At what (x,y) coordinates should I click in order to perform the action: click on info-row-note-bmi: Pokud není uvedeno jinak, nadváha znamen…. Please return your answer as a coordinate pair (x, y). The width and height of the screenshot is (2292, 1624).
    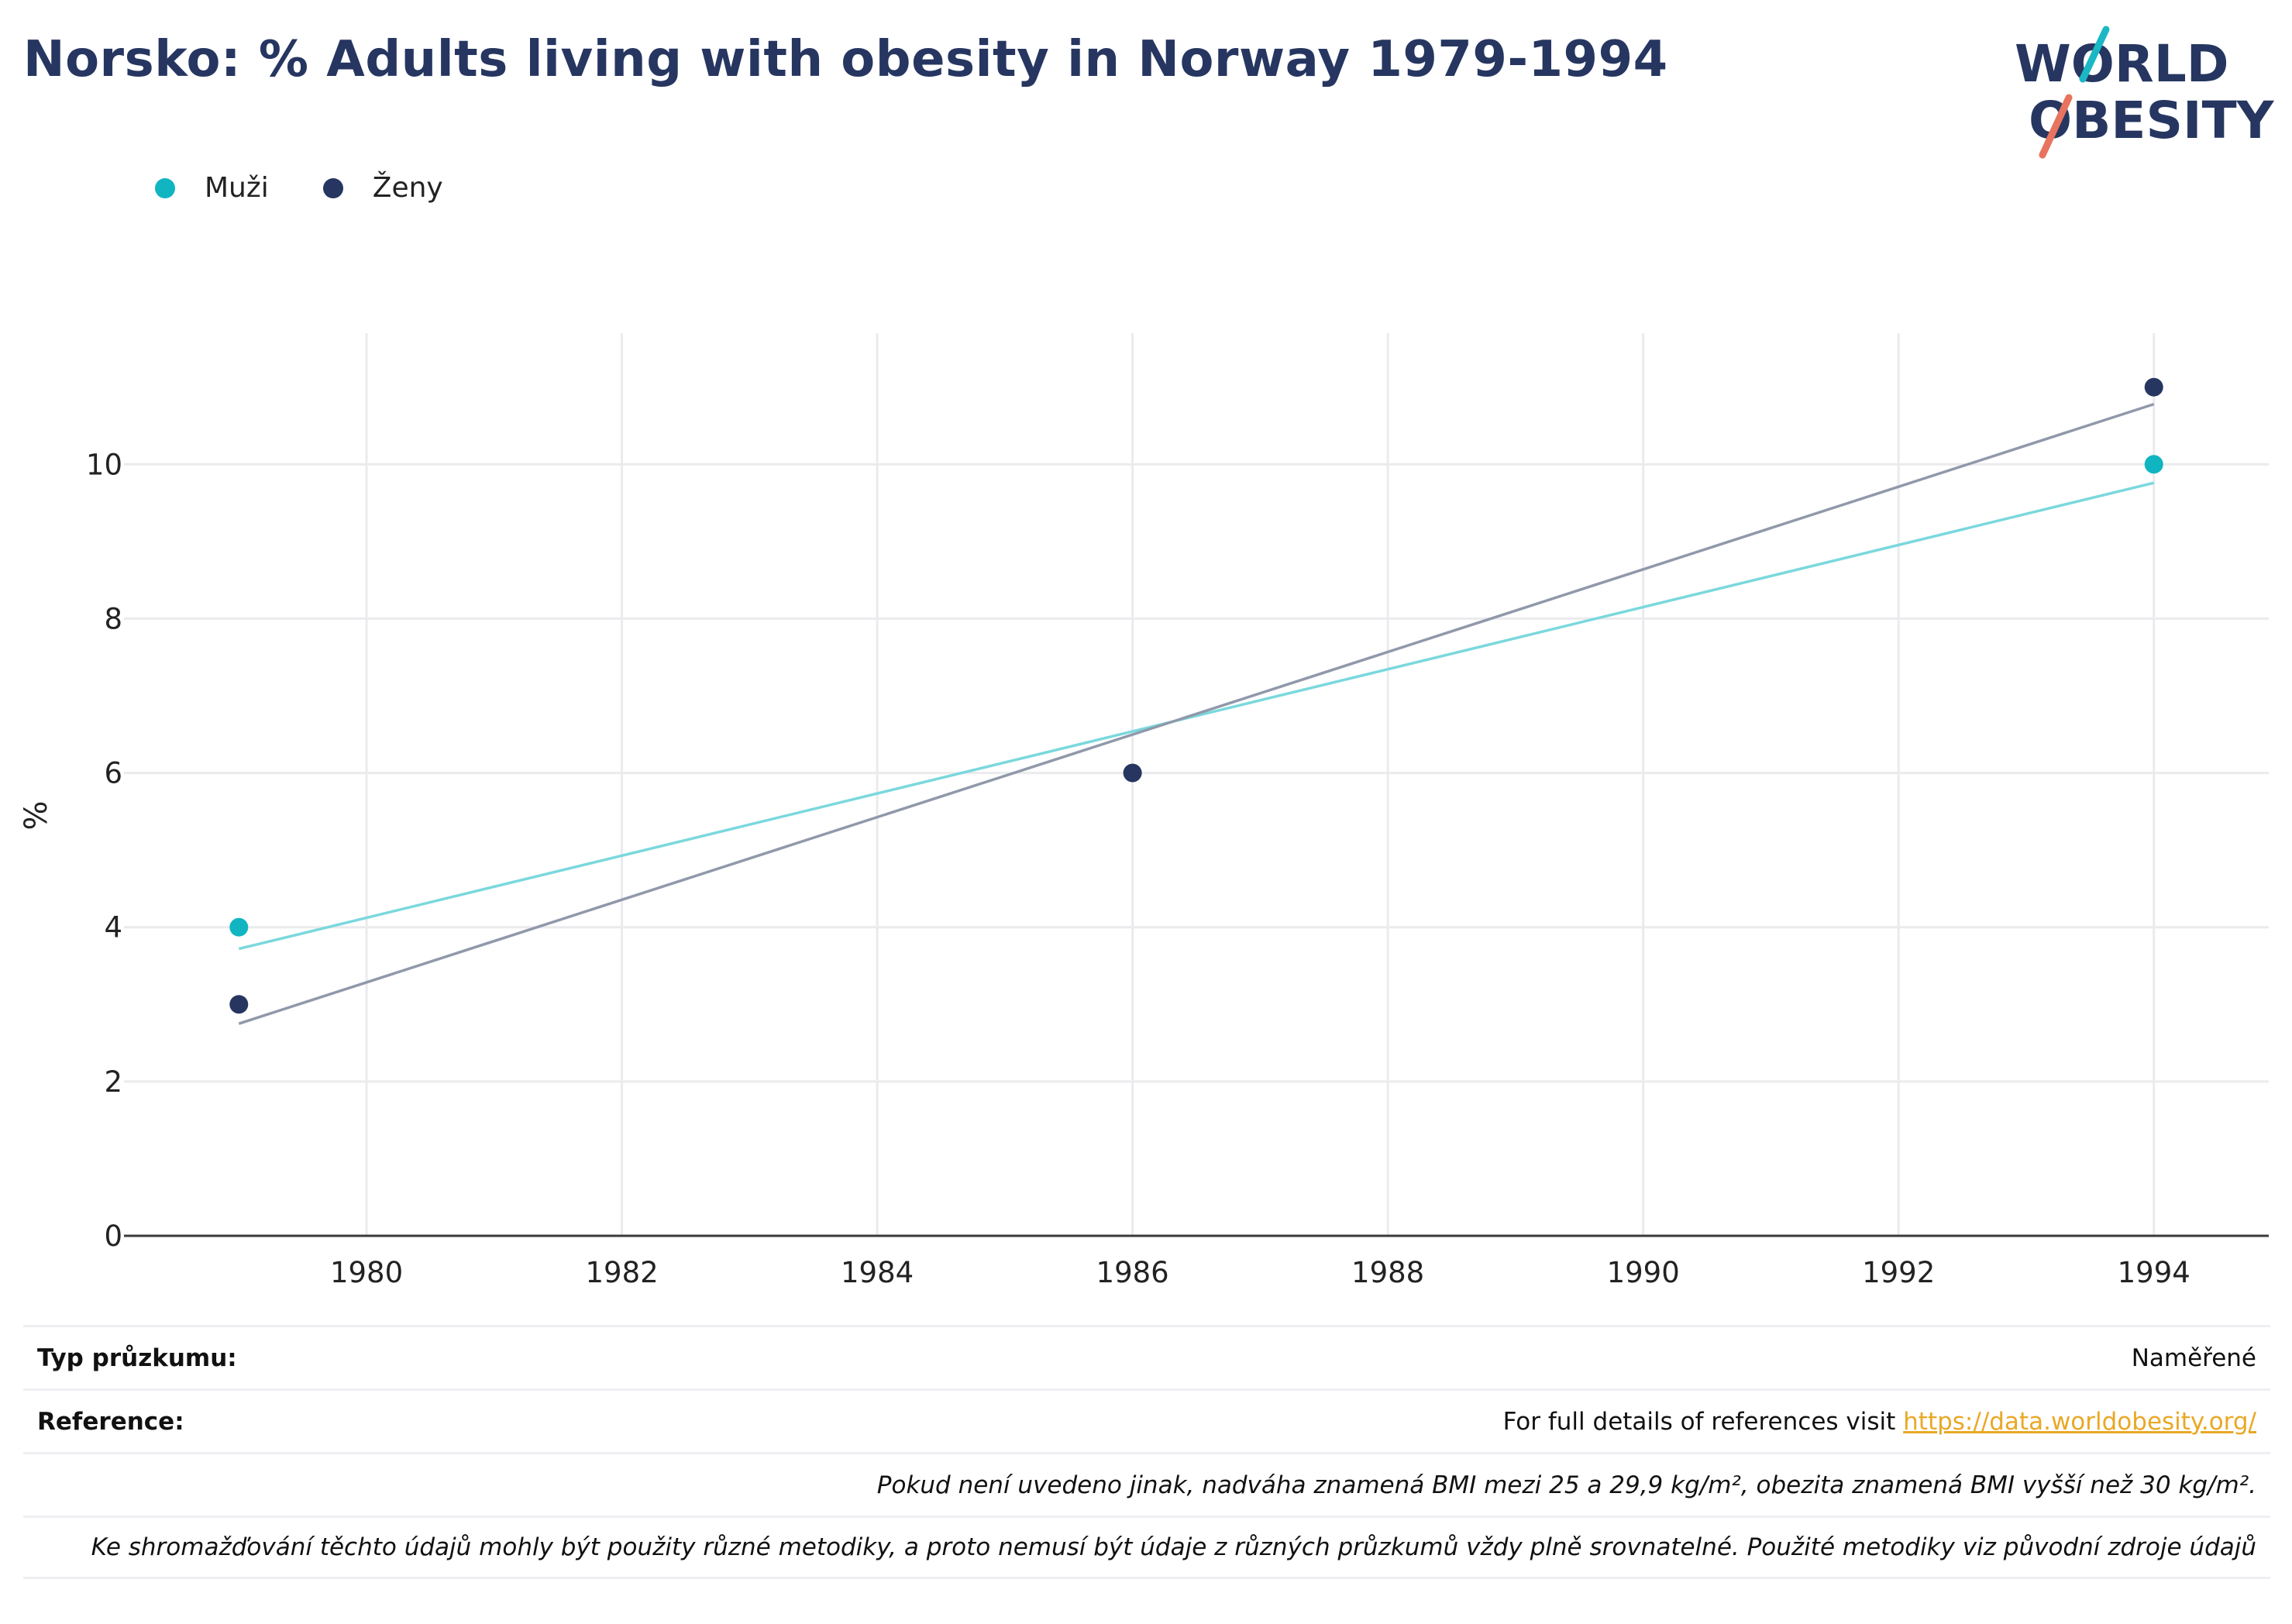
    Looking at the image, I should click on (1146, 1484).